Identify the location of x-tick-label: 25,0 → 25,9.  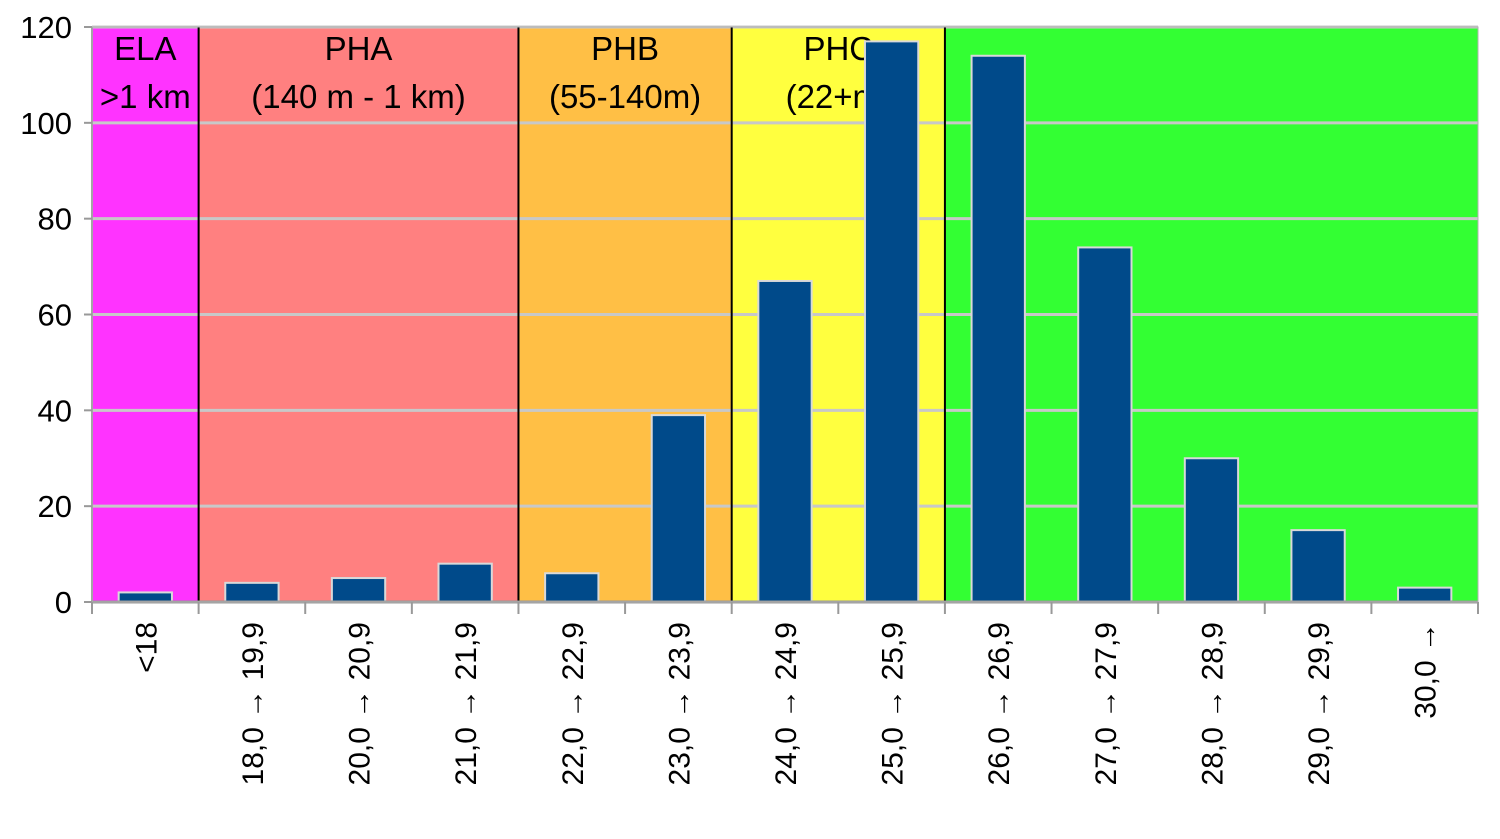
(893, 703).